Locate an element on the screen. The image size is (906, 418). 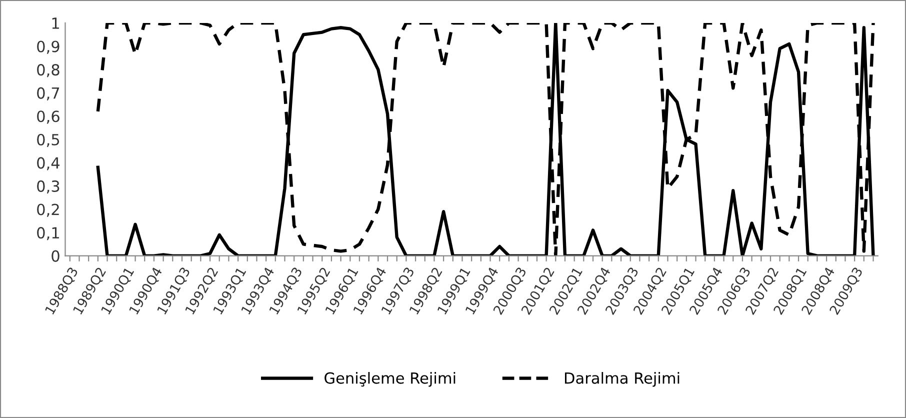
y-tick-label: 0,3 is located at coordinates (48, 187).